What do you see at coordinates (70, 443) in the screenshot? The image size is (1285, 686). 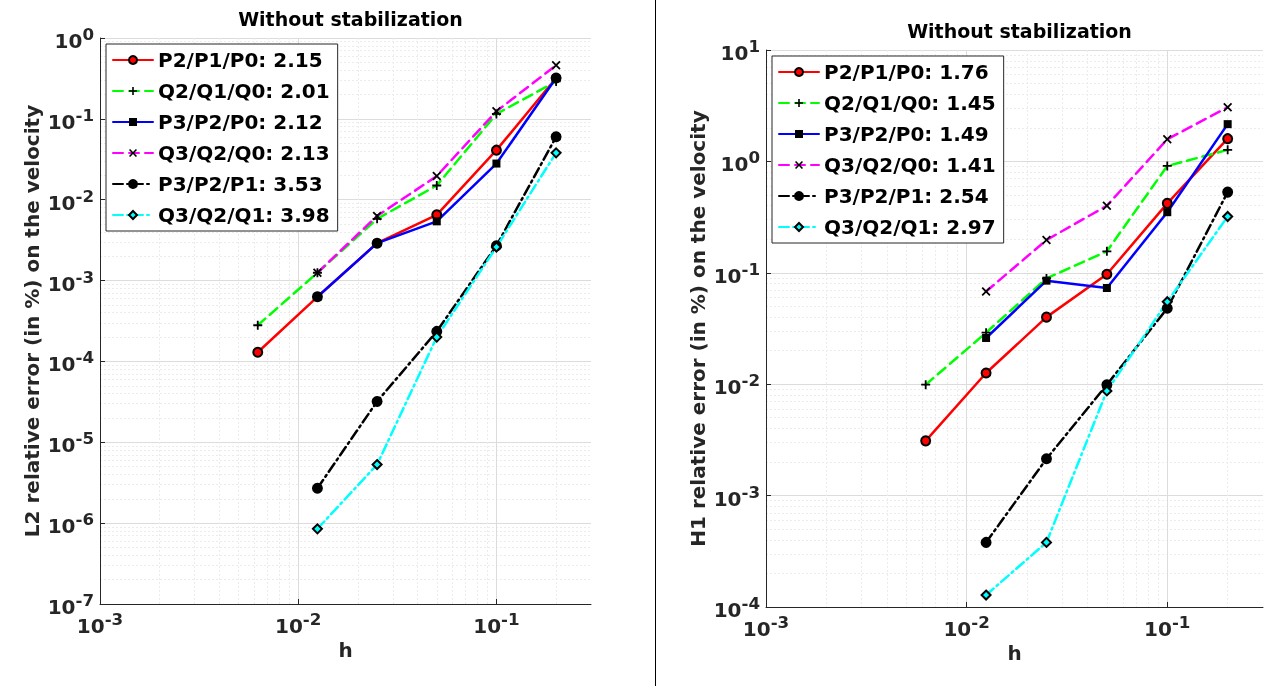 I see `y-tick-label: 10$^{-5}$` at bounding box center [70, 443].